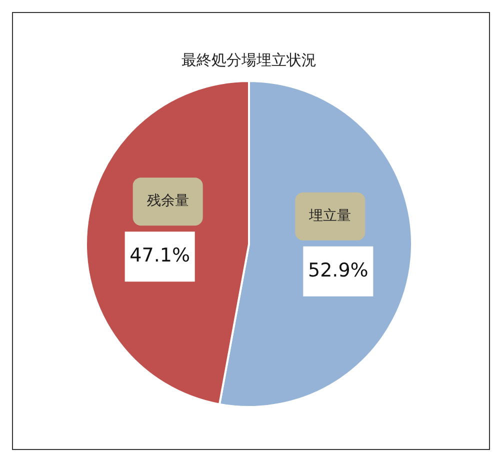 This screenshot has height=474, width=504. What do you see at coordinates (249, 59) in the screenshot?
I see `chart-title: 最終処分場埋立状況` at bounding box center [249, 59].